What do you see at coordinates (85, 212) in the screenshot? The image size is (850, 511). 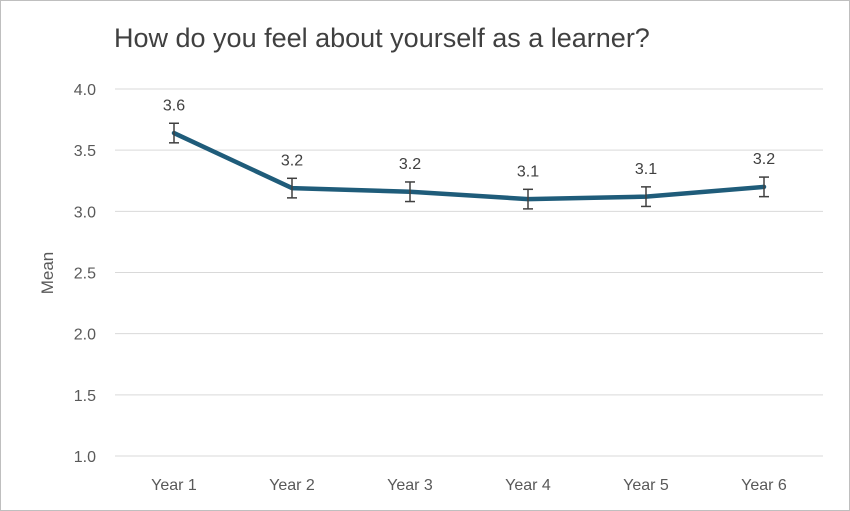 I see `y-tick-label: 3.0` at bounding box center [85, 212].